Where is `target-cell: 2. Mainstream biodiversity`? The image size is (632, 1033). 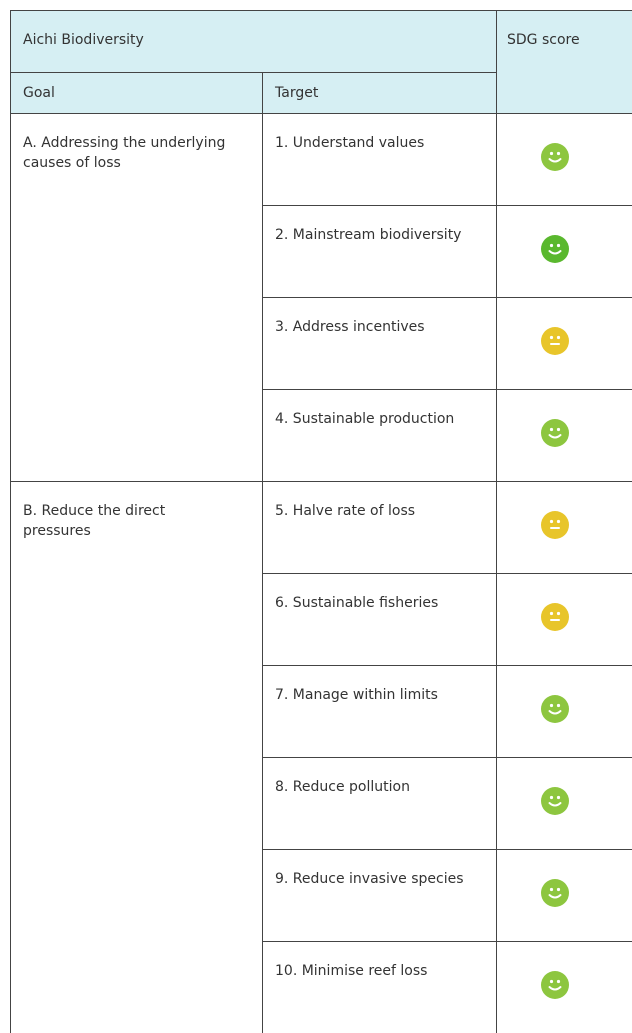 target-cell: 2. Mainstream biodiversity is located at coordinates (379, 251).